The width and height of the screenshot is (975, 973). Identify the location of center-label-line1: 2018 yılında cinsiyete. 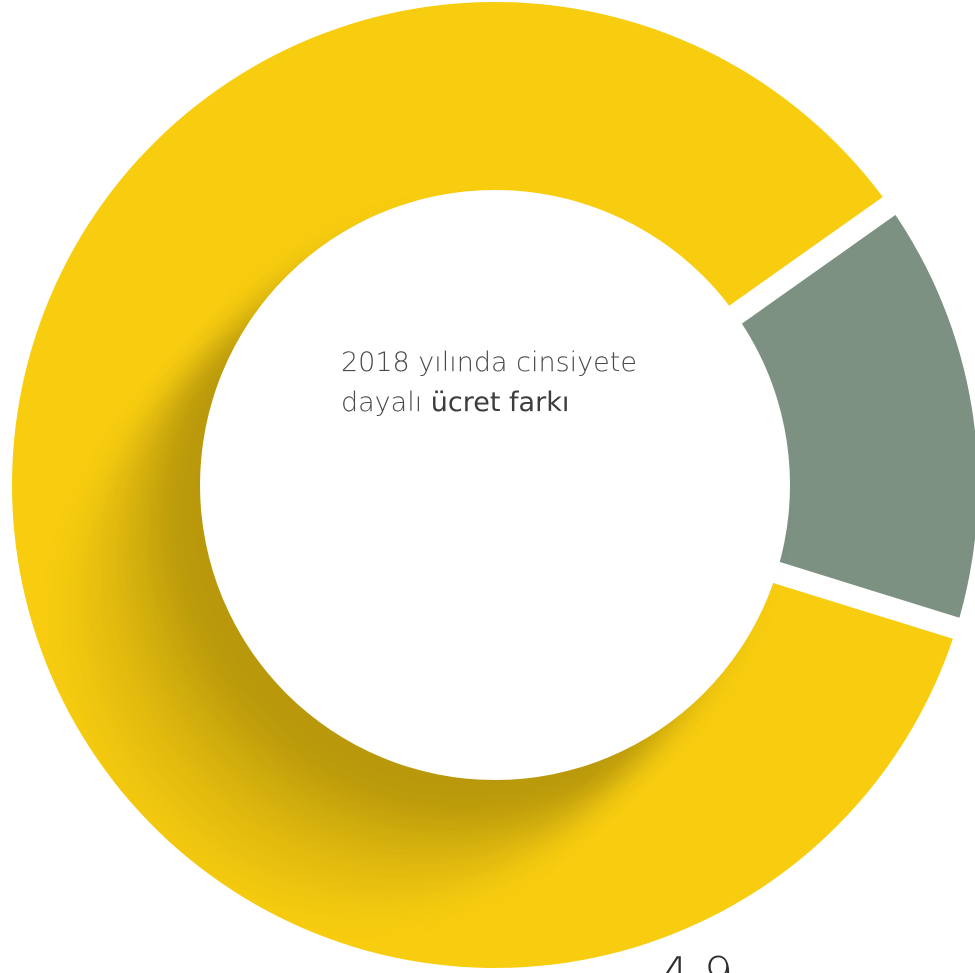
(489, 362).